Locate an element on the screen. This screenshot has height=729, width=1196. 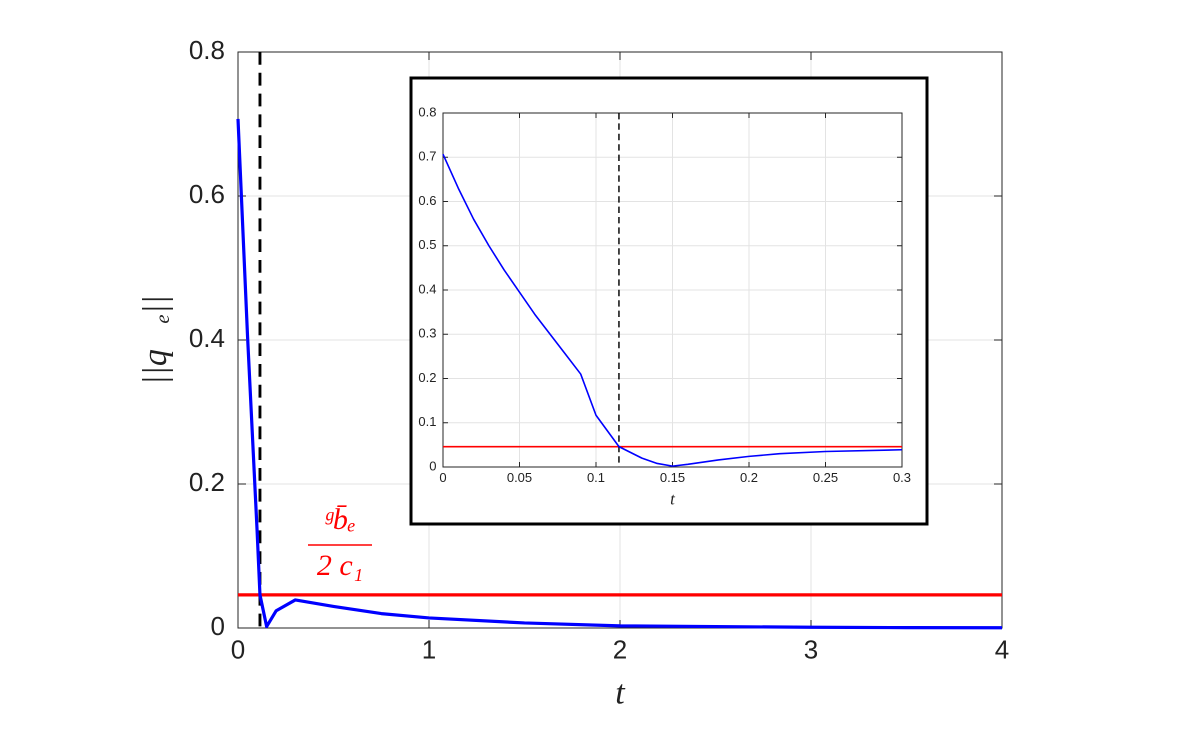
x-tick-label: 0.25 is located at coordinates (825, 477).